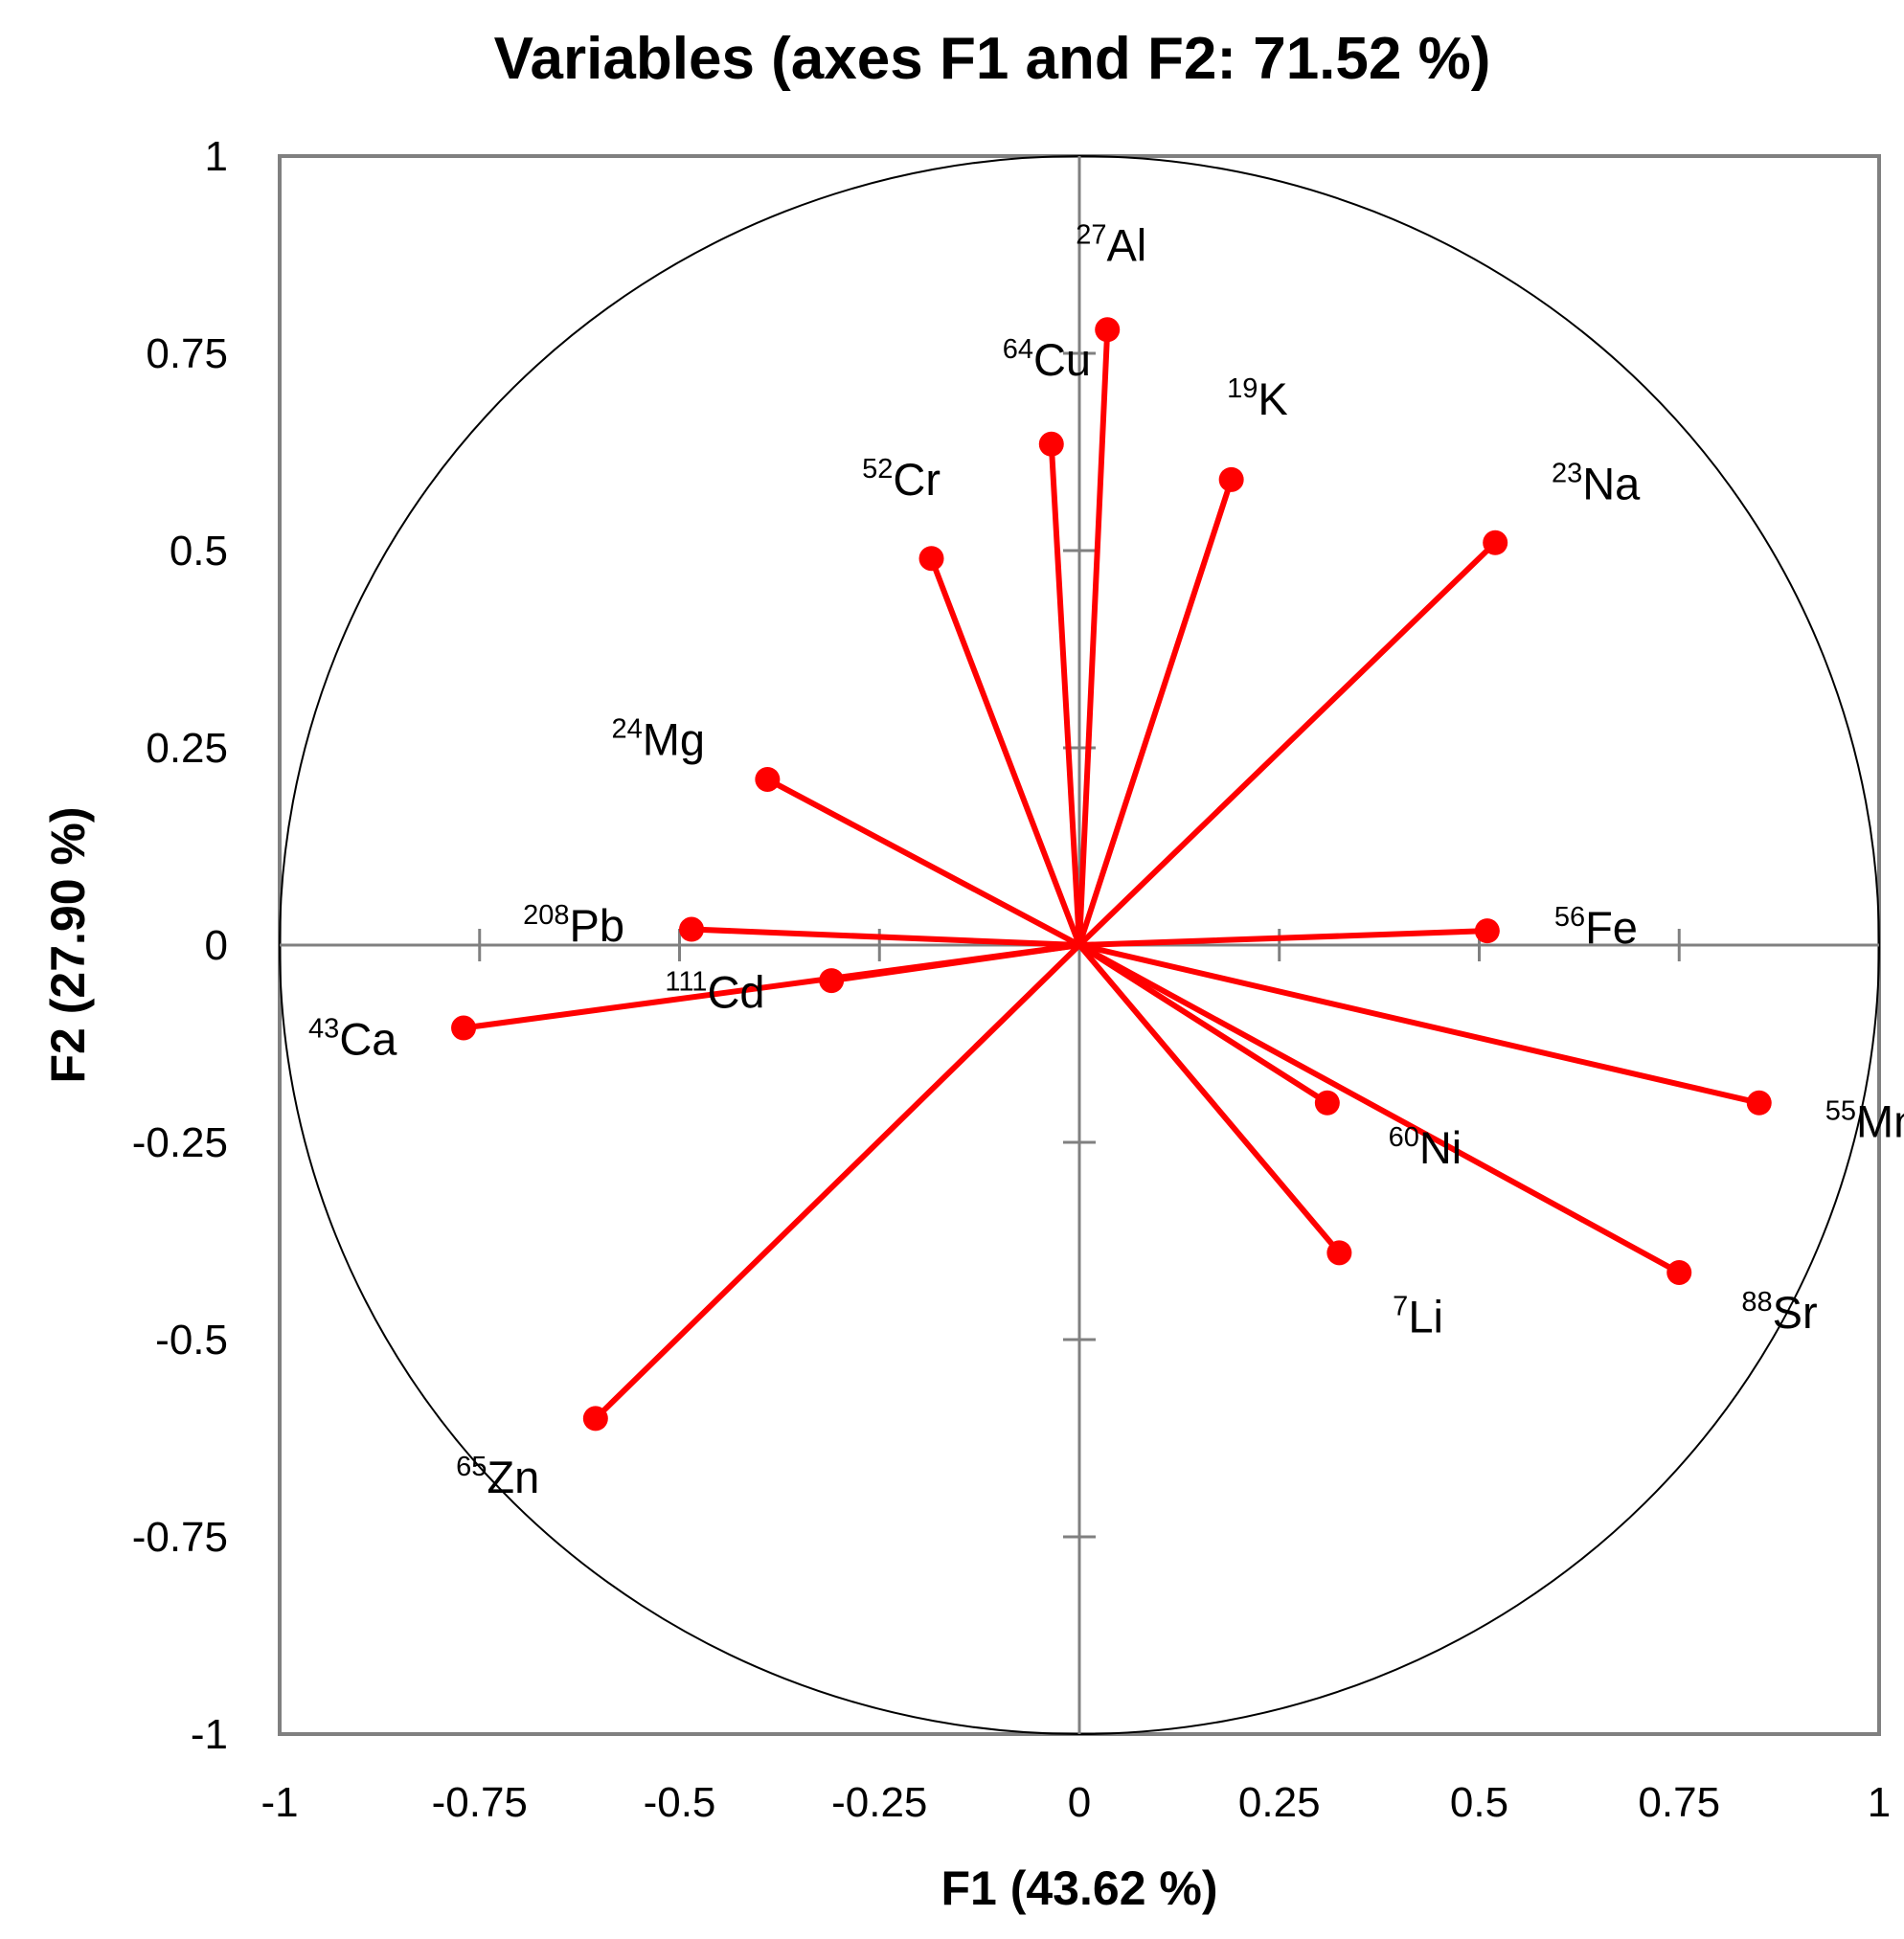  What do you see at coordinates (1419, 1024) in the screenshot?
I see `vector-mn` at bounding box center [1419, 1024].